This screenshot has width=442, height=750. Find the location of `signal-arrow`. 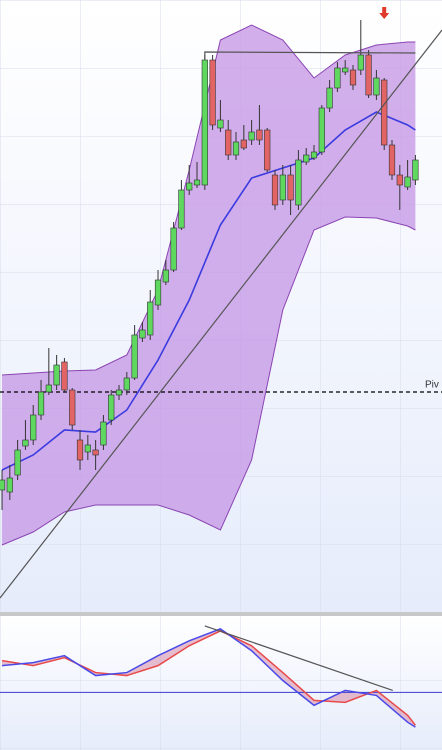

signal-arrow is located at coordinates (384, 13).